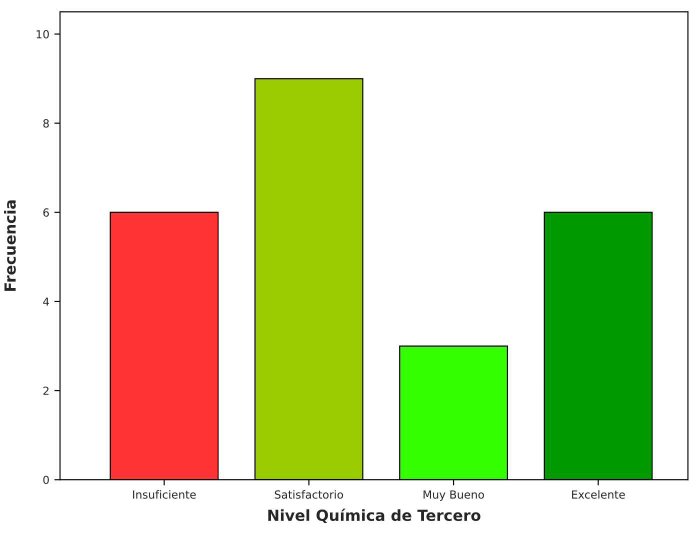  I want to click on y-tick-label: 0, so click(46, 480).